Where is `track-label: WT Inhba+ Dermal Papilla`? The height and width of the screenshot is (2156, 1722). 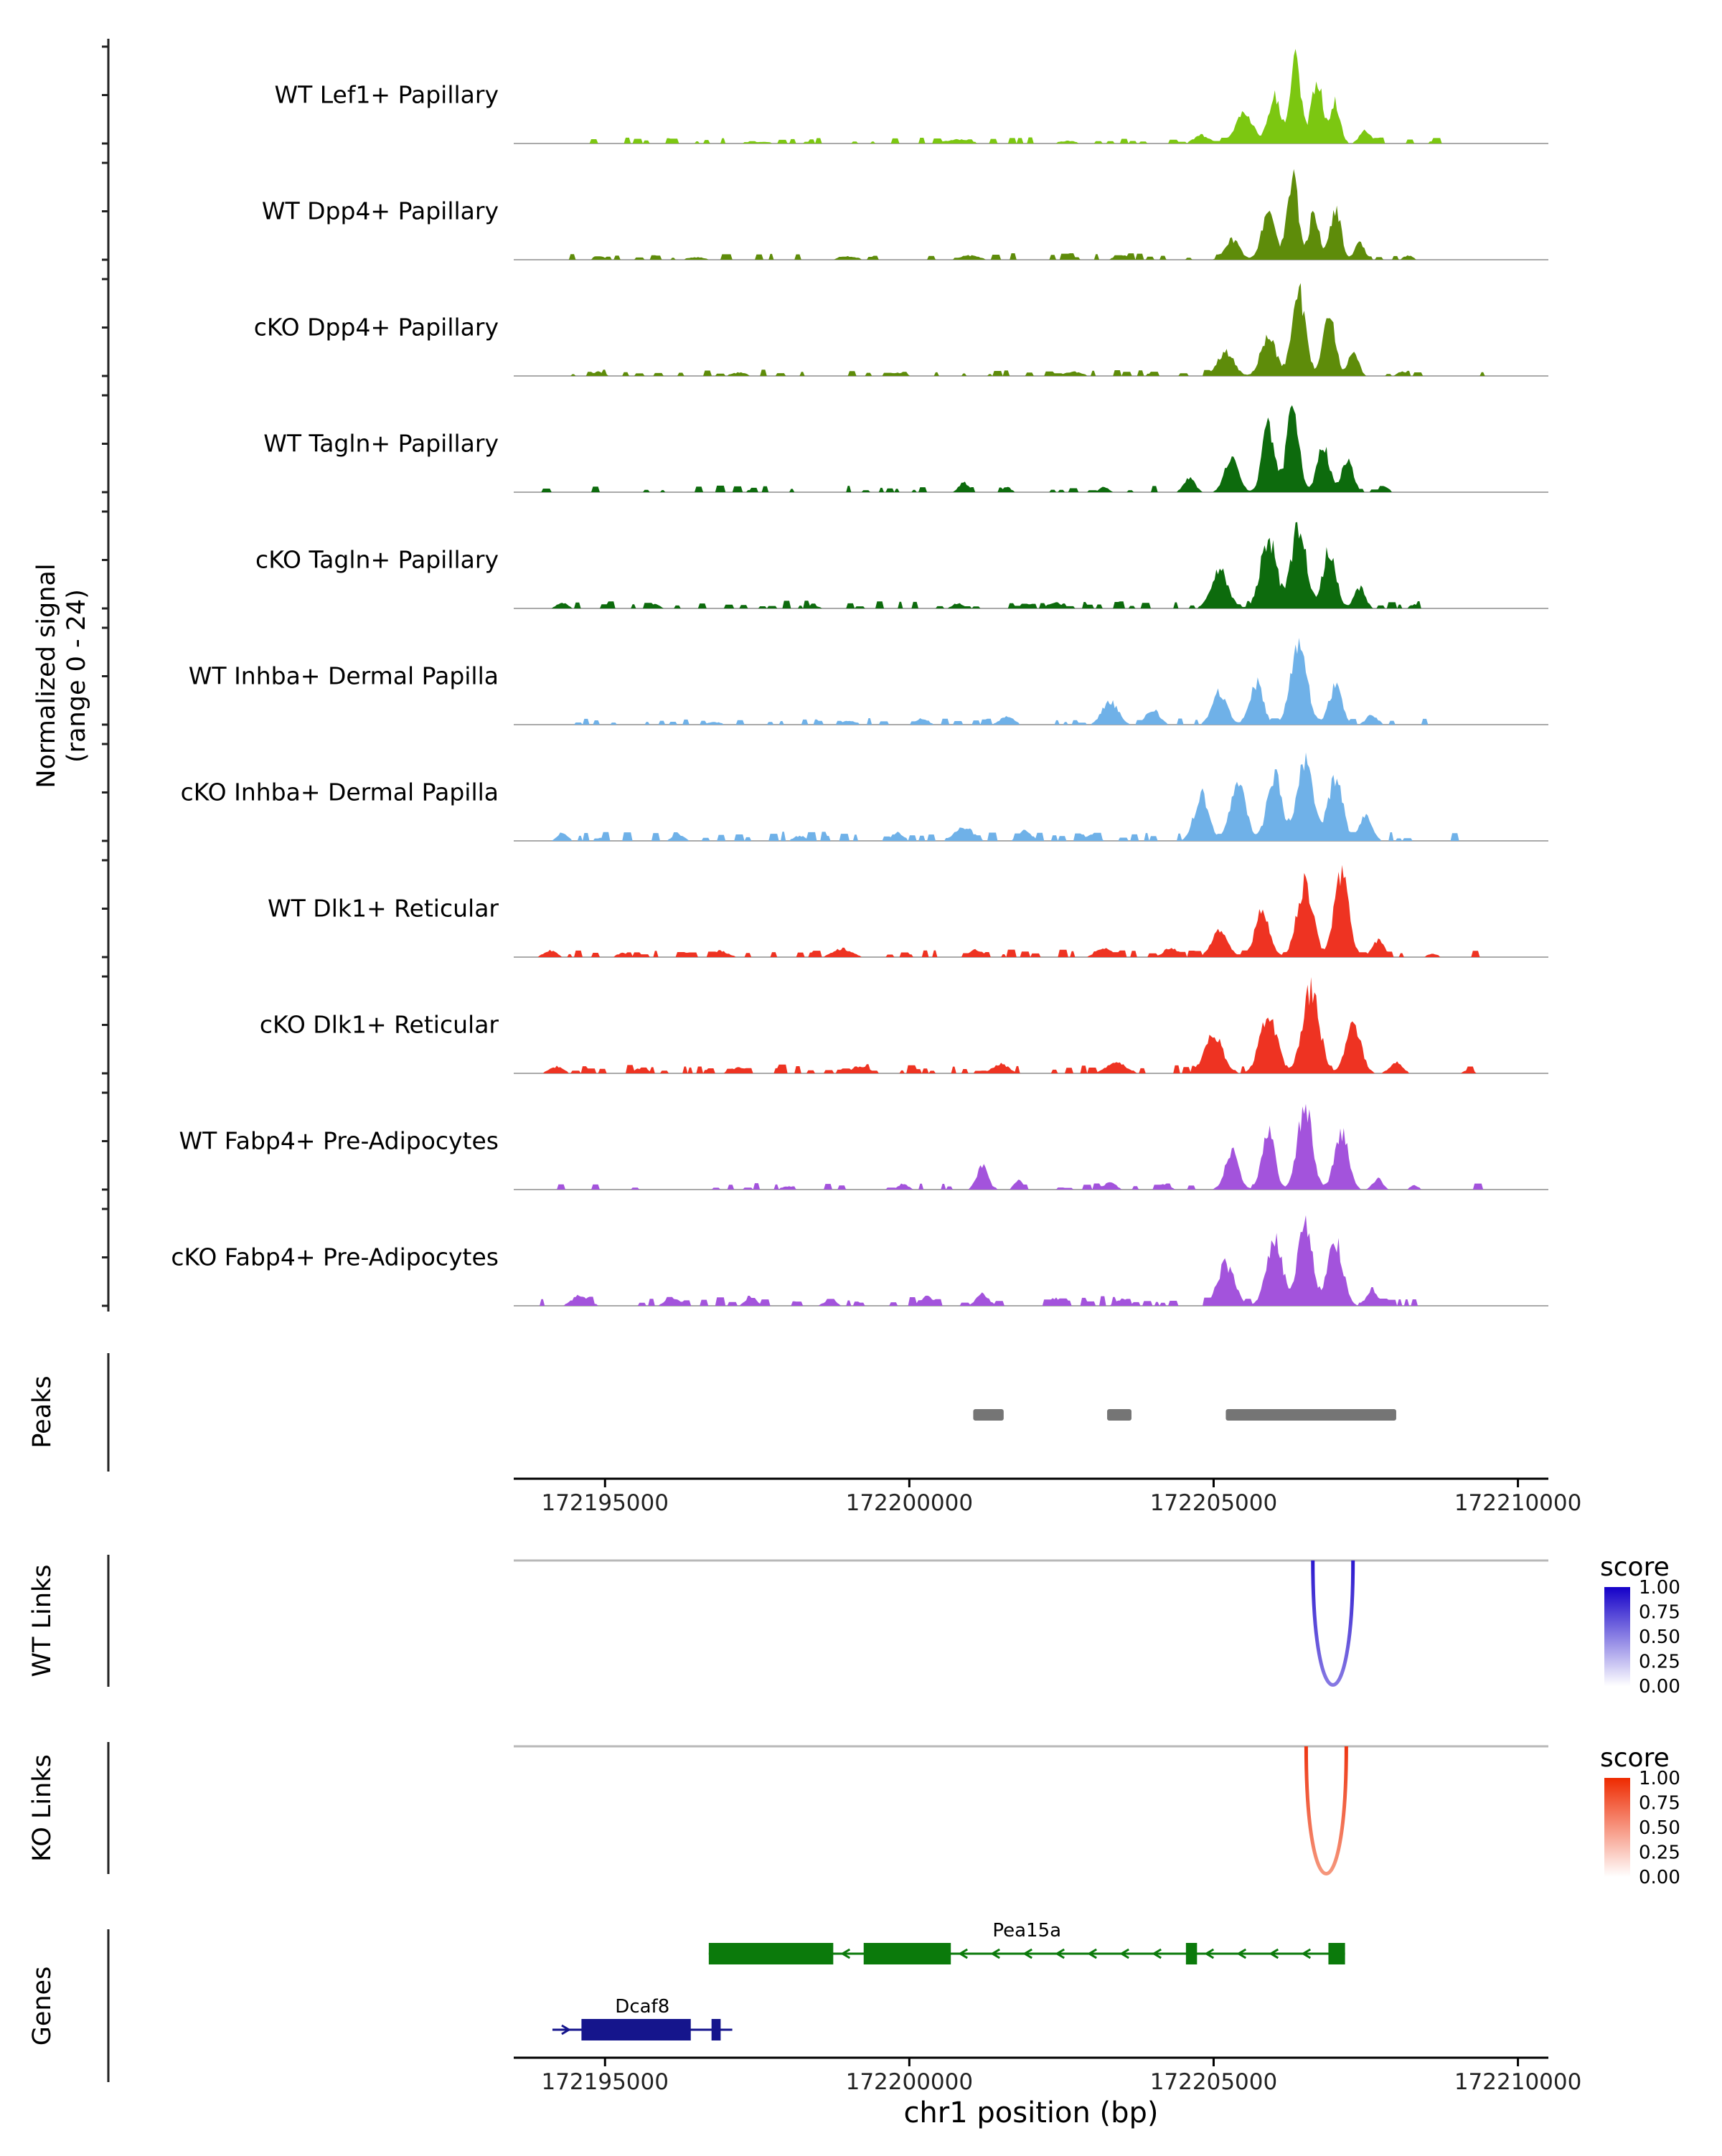
track-label: WT Inhba+ Dermal Papilla is located at coordinates (344, 676).